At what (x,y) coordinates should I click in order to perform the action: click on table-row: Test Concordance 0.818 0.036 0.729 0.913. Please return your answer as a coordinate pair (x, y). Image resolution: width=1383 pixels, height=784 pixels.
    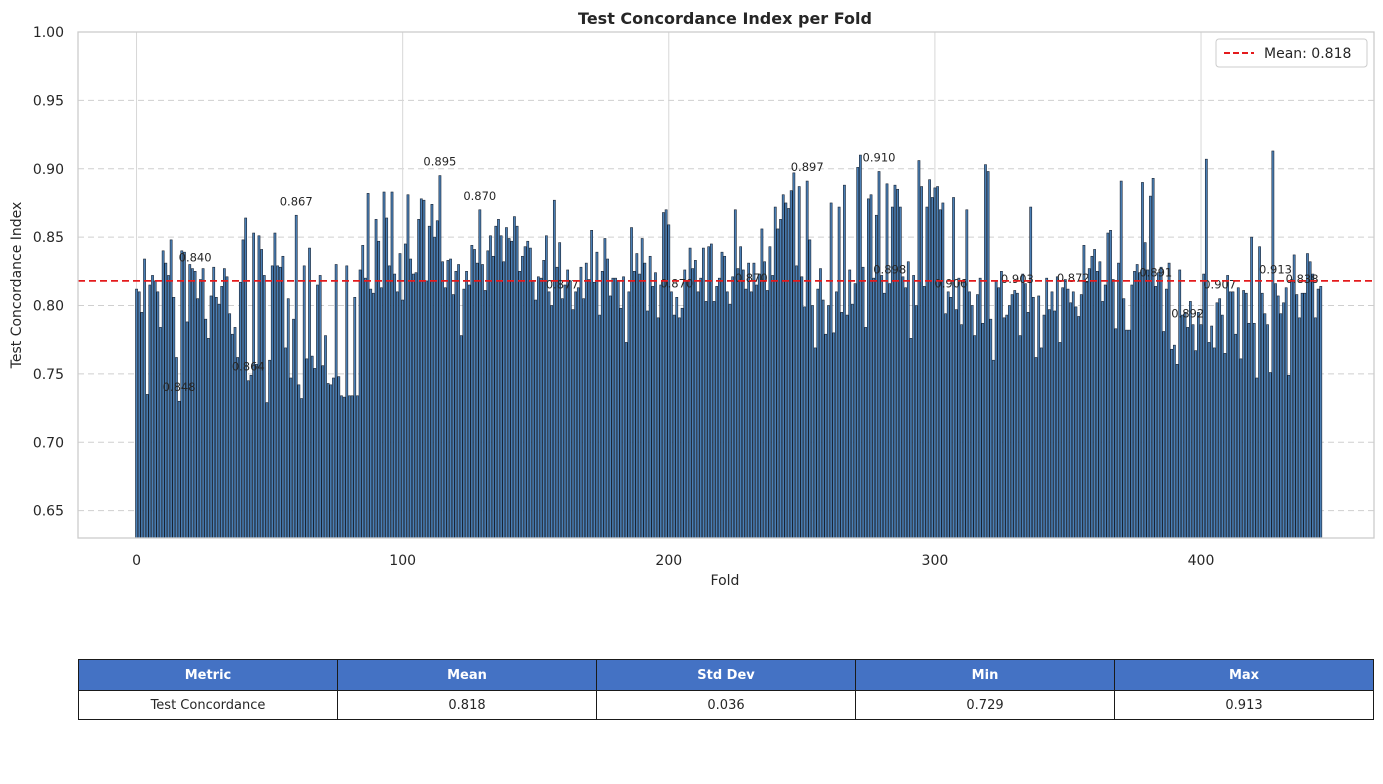
    Looking at the image, I should click on (726, 705).